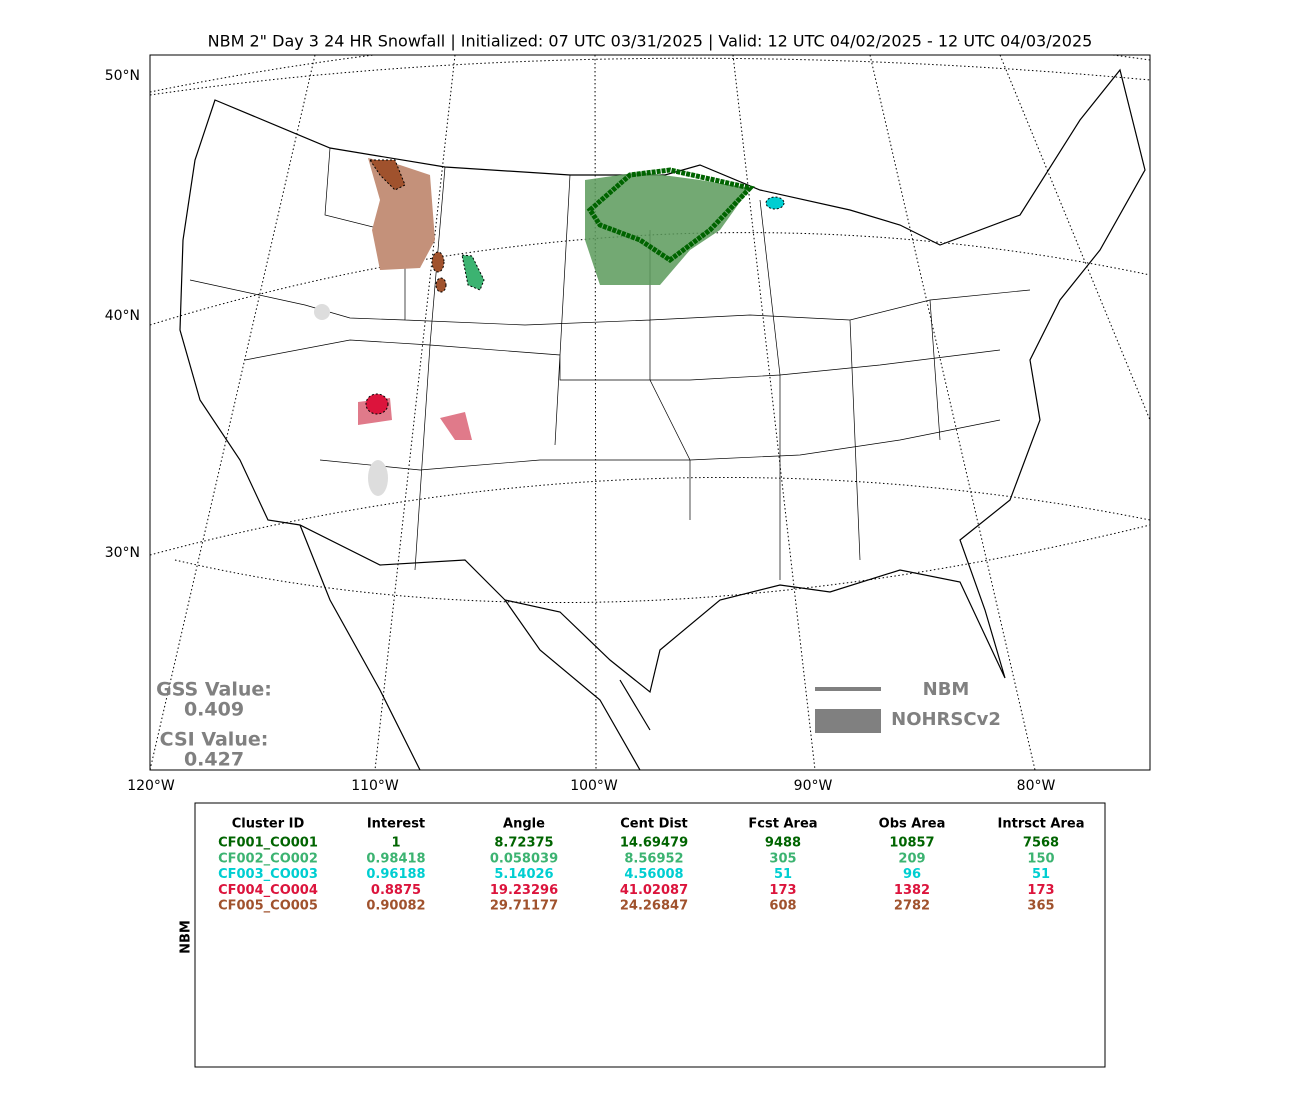 The width and height of the screenshot is (1300, 1100). I want to click on table-cell: 150, so click(1040, 858).